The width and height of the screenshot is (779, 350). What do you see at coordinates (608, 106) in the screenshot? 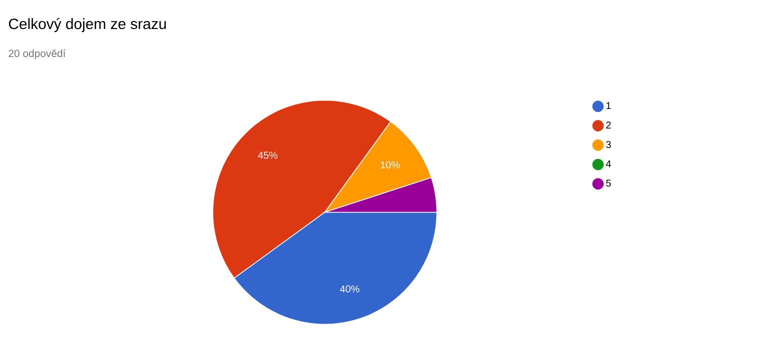
I see `legend-label: 1` at bounding box center [608, 106].